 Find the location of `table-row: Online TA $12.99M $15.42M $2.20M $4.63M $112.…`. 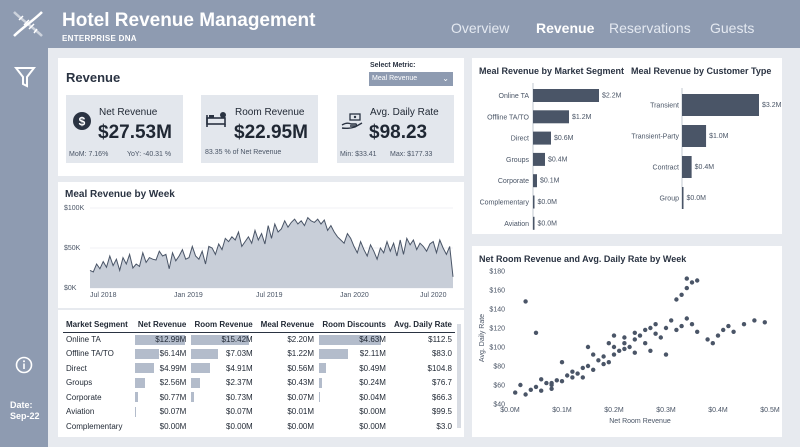

table-row: Online TA $12.99M $15.42M $2.20M $4.63M $112.… is located at coordinates (259, 339).